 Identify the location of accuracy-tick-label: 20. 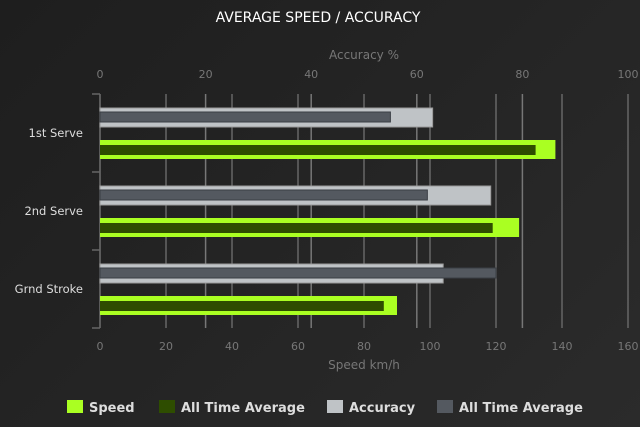
(206, 74).